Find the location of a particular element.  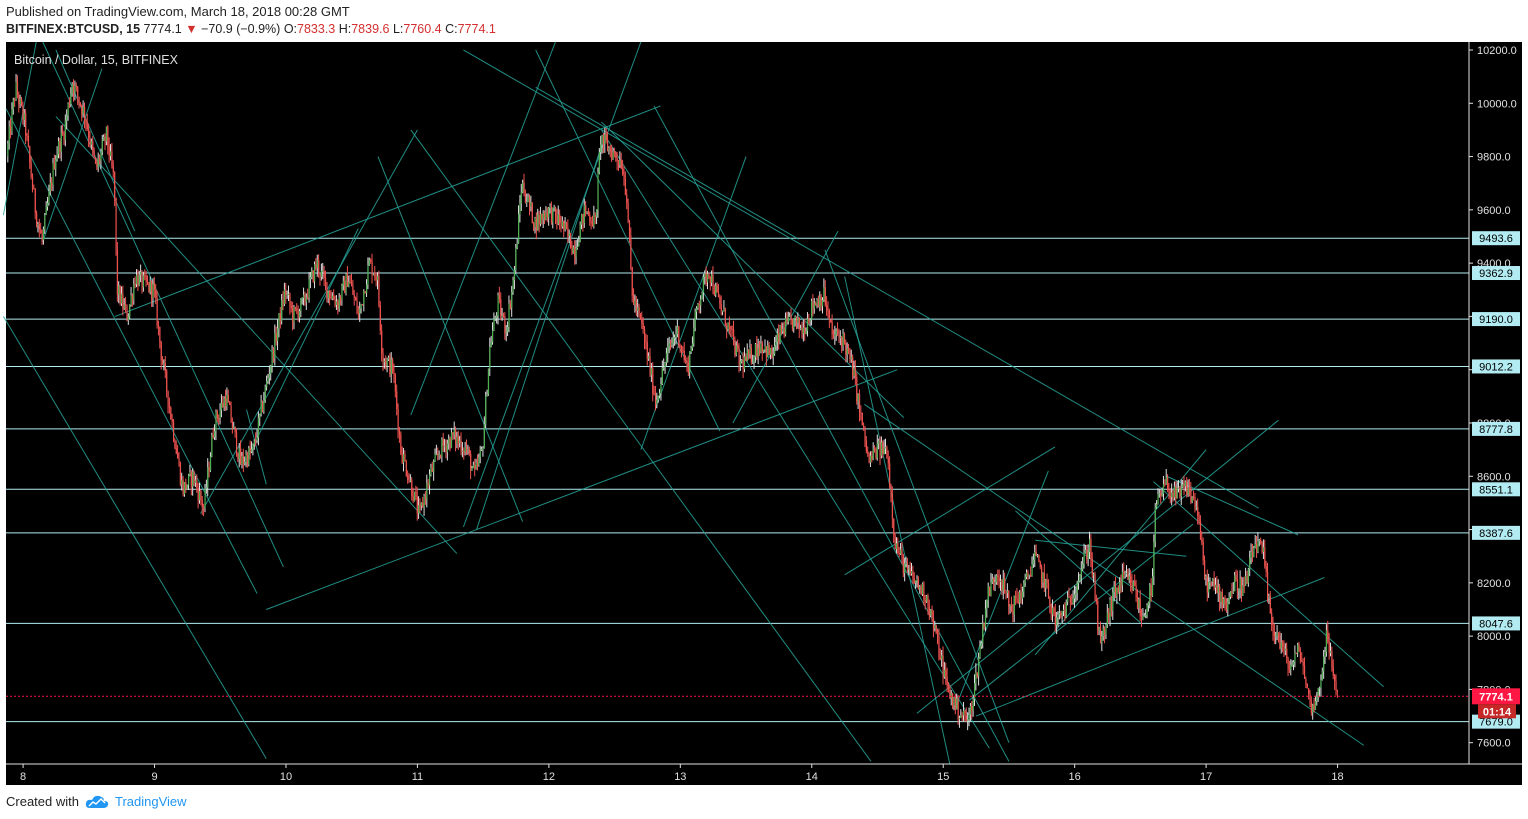

low-label: L: is located at coordinates (398, 29).